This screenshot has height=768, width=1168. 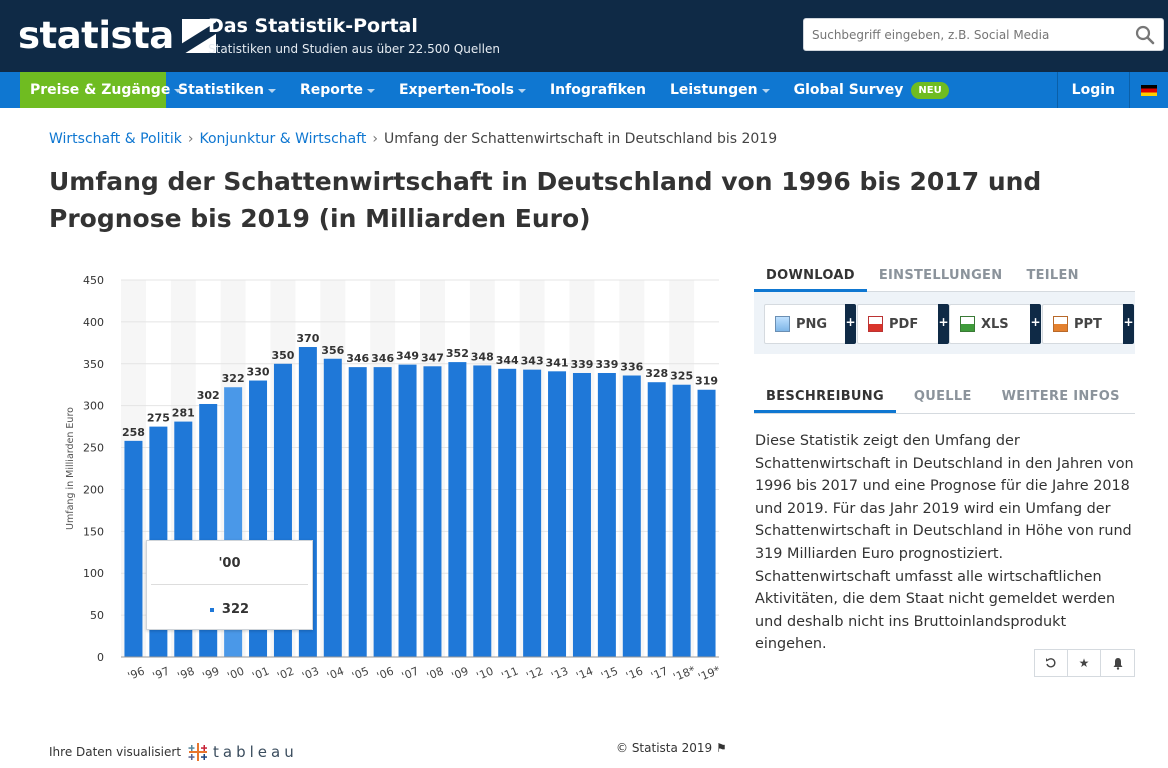 I want to click on nav-label: Statistiken, so click(x=221, y=90).